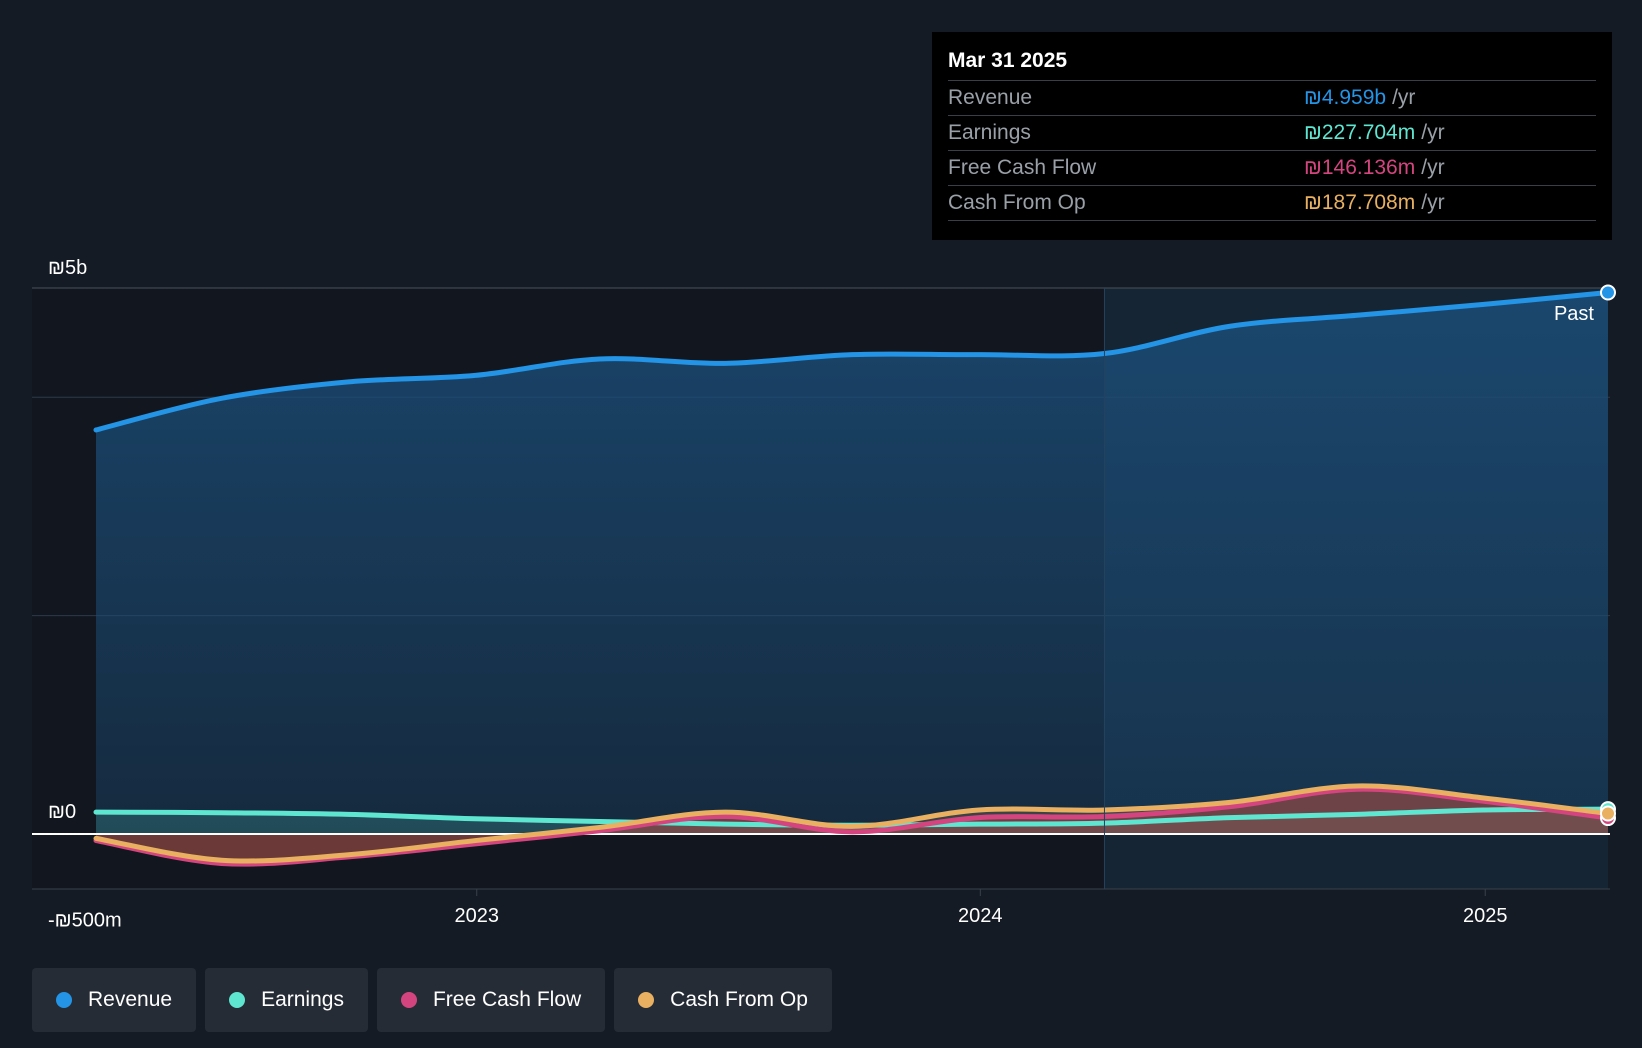 The image size is (1642, 1048). I want to click on tooltip-label: Cash From Op, so click(1017, 202).